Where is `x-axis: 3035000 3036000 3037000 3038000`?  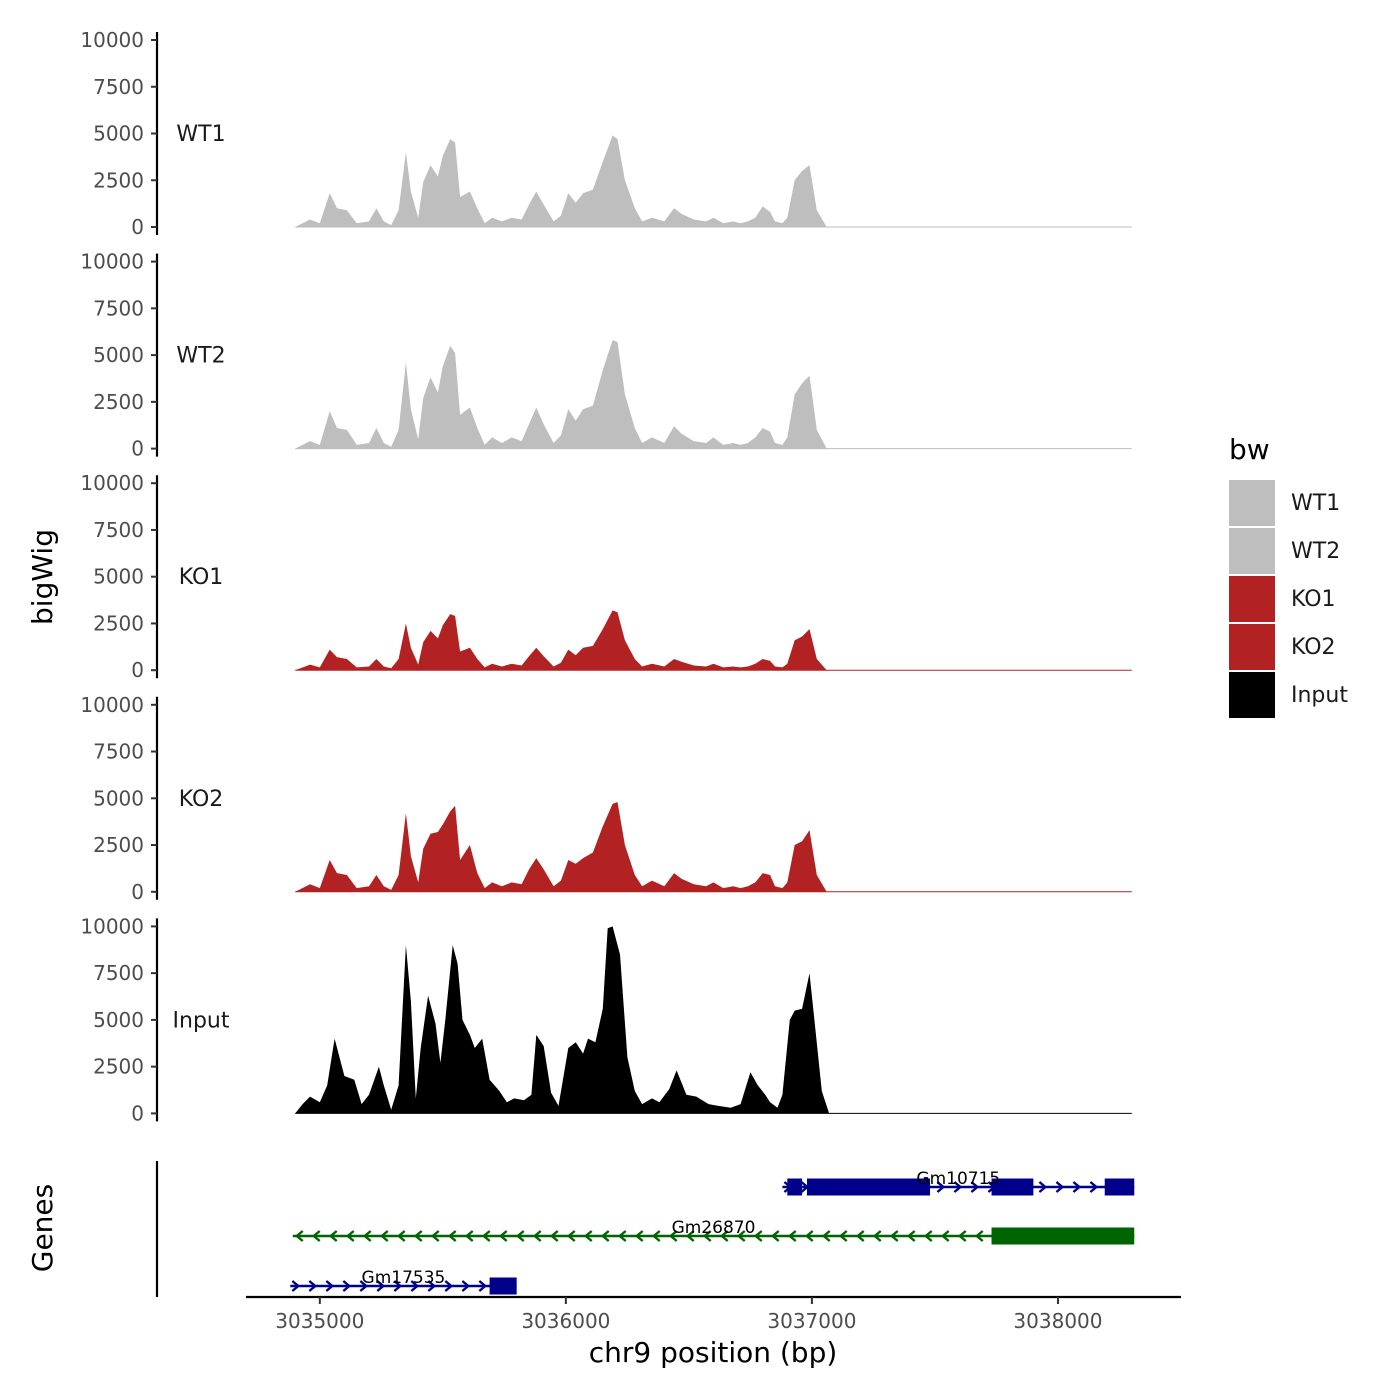
x-axis: 3035000 3036000 3037000 3038000 is located at coordinates (713, 1314).